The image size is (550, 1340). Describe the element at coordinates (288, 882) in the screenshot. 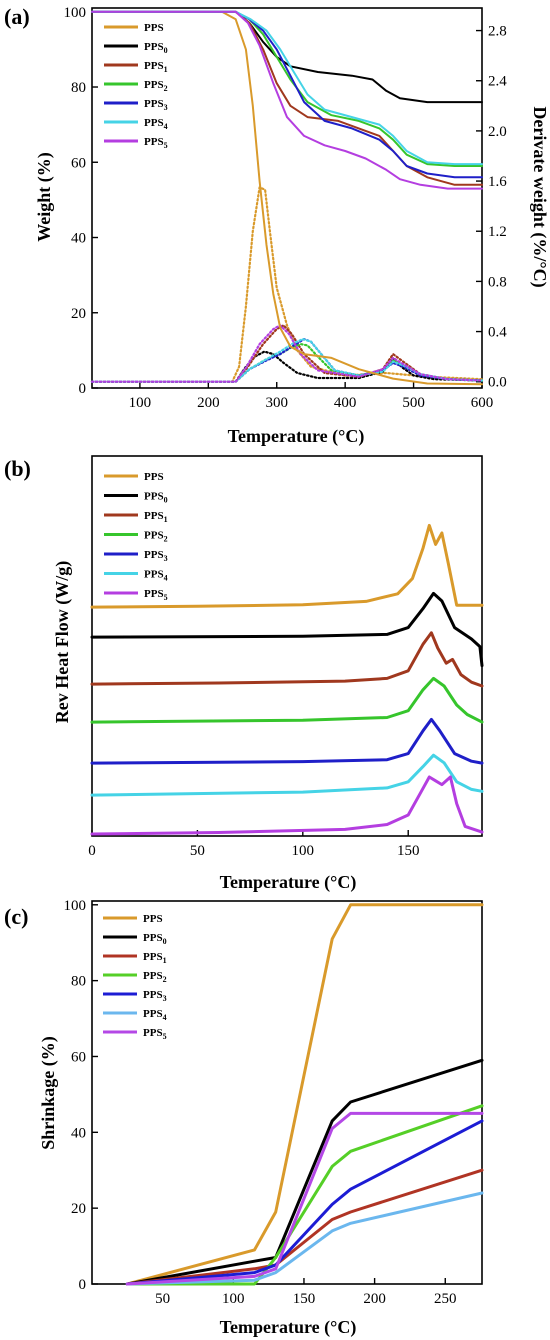

I see `panel-b-x-axis-title: Temperature (°C)` at that location.